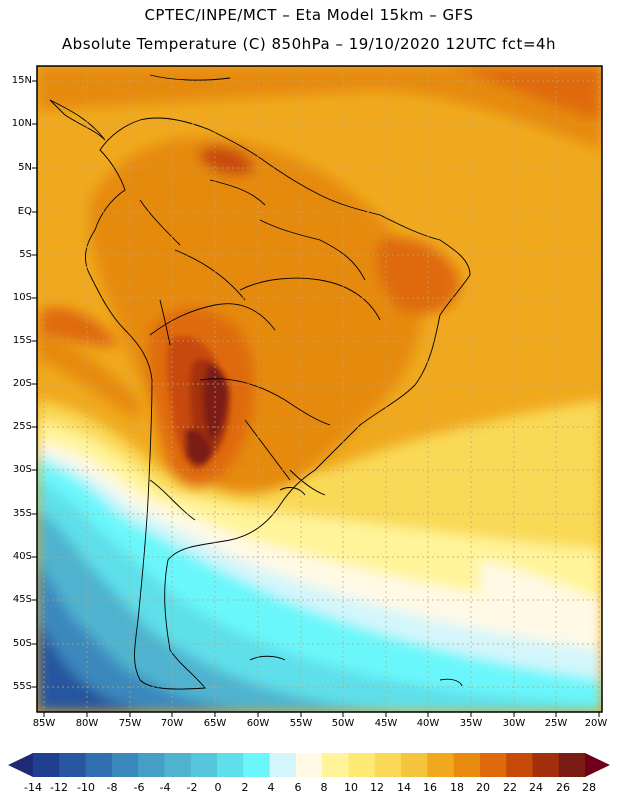 The height and width of the screenshot is (800, 618). What do you see at coordinates (351, 787) in the screenshot?
I see `colorbar-label: 10` at bounding box center [351, 787].